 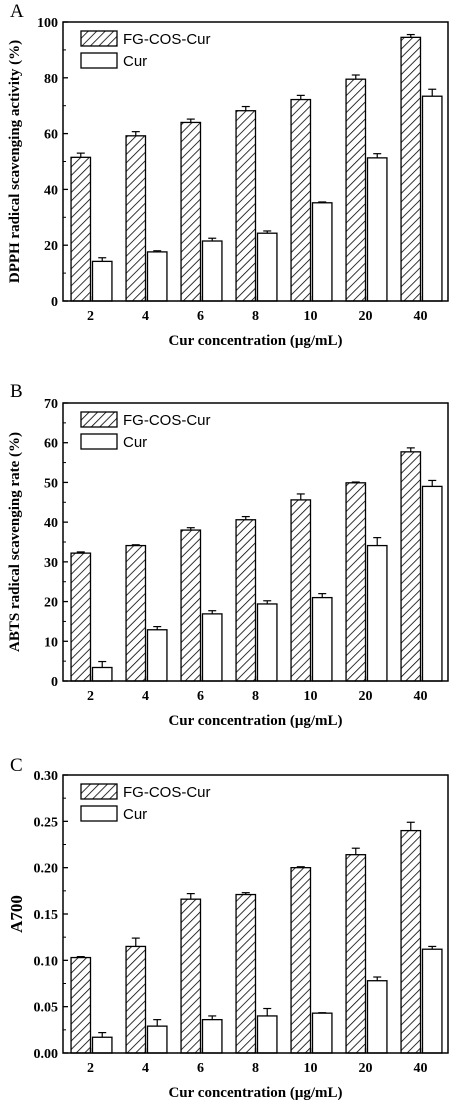 What do you see at coordinates (15, 161) in the screenshot?
I see `y-axis-title: DPPH radical scavenging activity (%)` at bounding box center [15, 161].